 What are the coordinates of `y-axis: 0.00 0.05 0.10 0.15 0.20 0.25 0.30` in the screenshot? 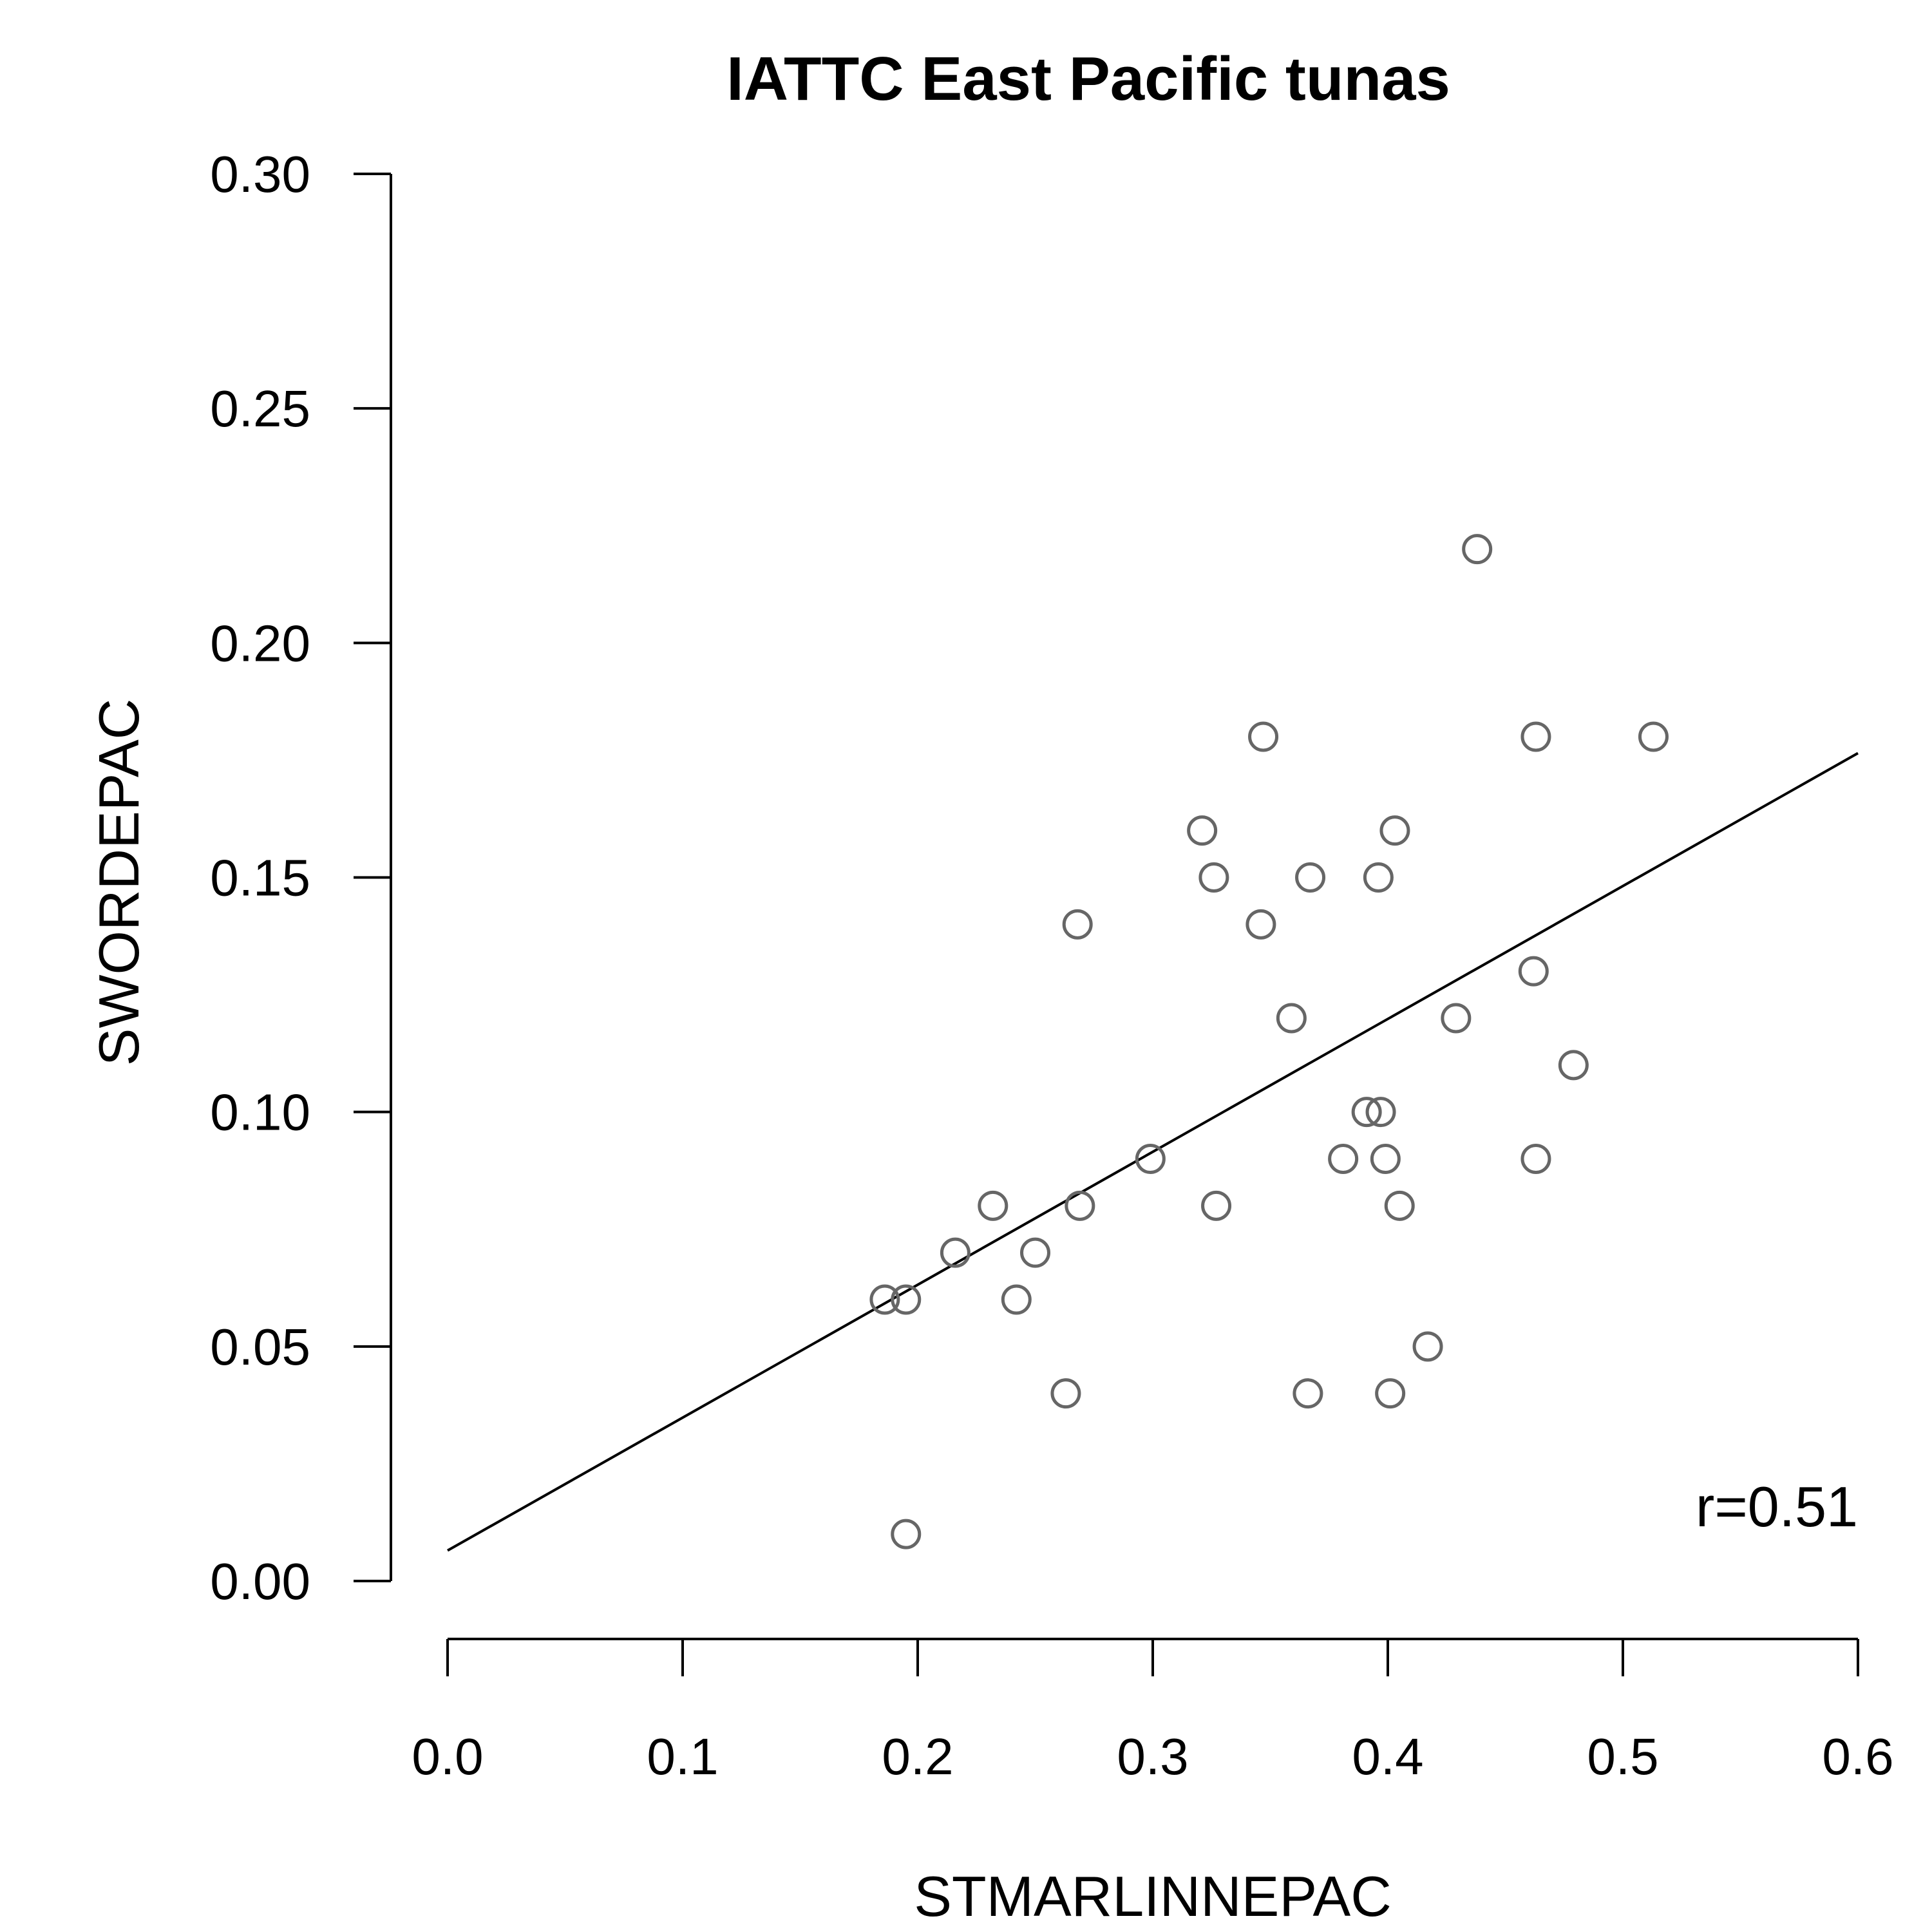 It's located at (301, 878).